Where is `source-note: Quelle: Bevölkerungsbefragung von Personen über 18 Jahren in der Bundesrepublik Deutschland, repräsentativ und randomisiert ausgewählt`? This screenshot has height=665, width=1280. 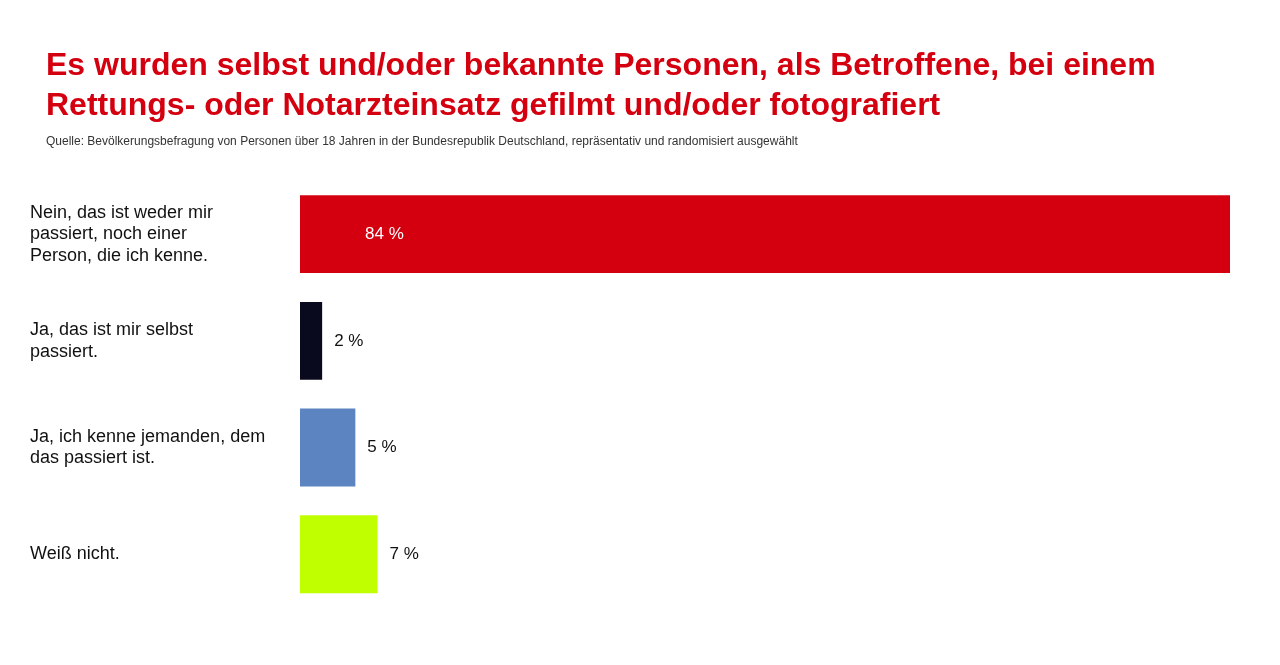 source-note: Quelle: Bevölkerungsbefragung von Personen über 18 Jahren in der Bundesrepublik Deutschland, repräsentativ und randomisiert ausgewählt is located at coordinates (422, 141).